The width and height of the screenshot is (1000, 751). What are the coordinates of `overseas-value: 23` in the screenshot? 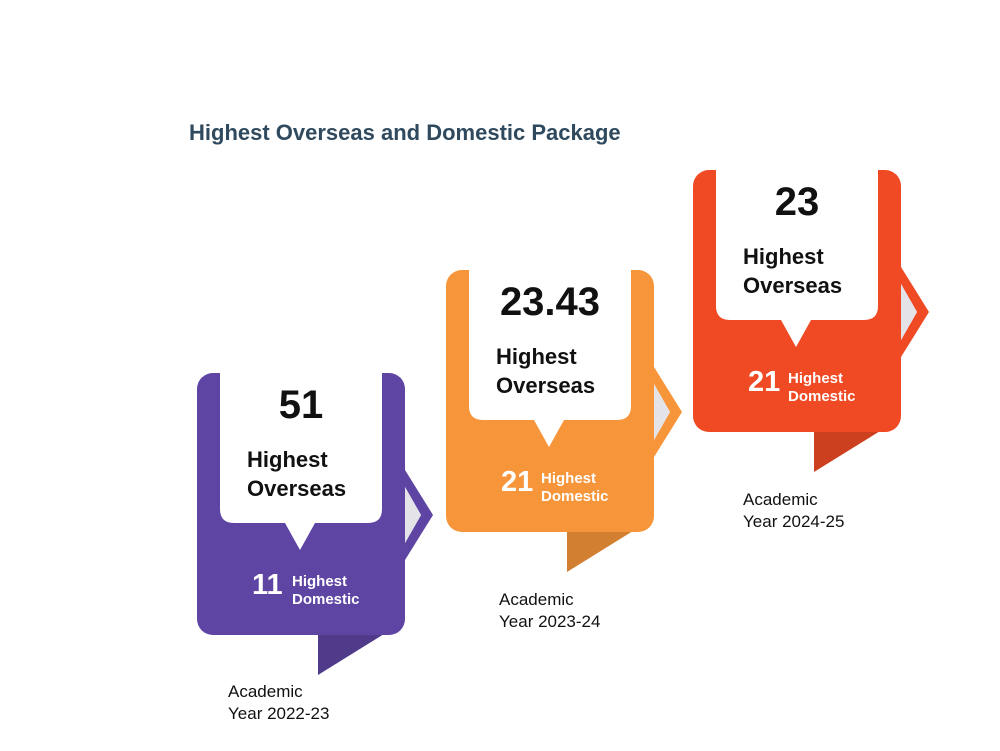 It's located at (797, 202).